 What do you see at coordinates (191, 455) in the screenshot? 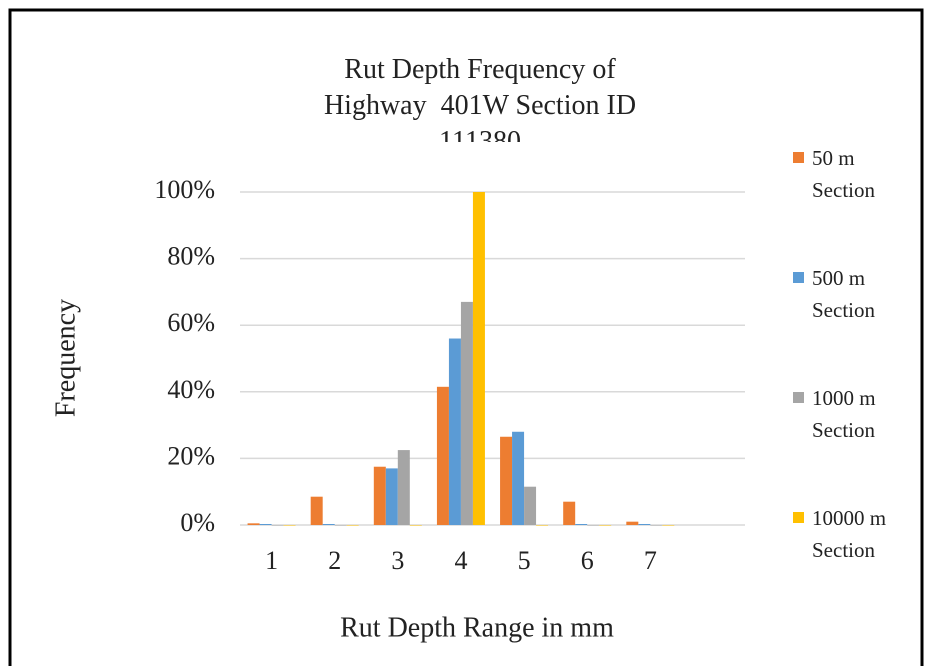
I see `y-tick-label: 20%` at bounding box center [191, 455].